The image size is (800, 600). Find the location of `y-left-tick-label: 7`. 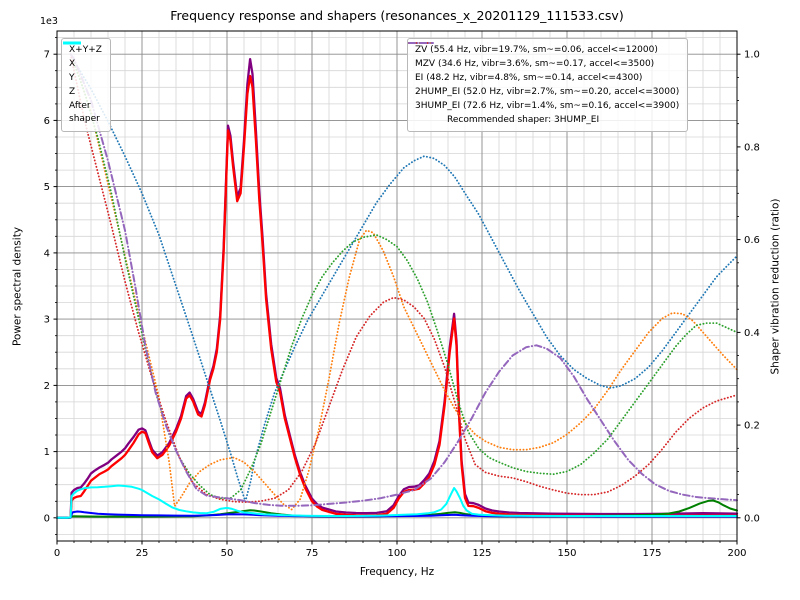

y-left-tick-label: 7 is located at coordinates (47, 55).